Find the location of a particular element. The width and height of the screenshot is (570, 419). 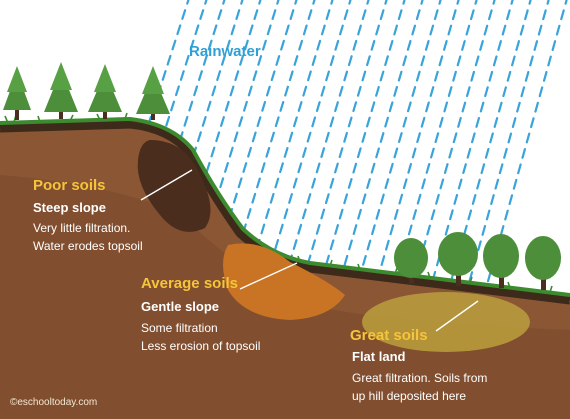

flat-land-label: Flat land is located at coordinates (379, 356).